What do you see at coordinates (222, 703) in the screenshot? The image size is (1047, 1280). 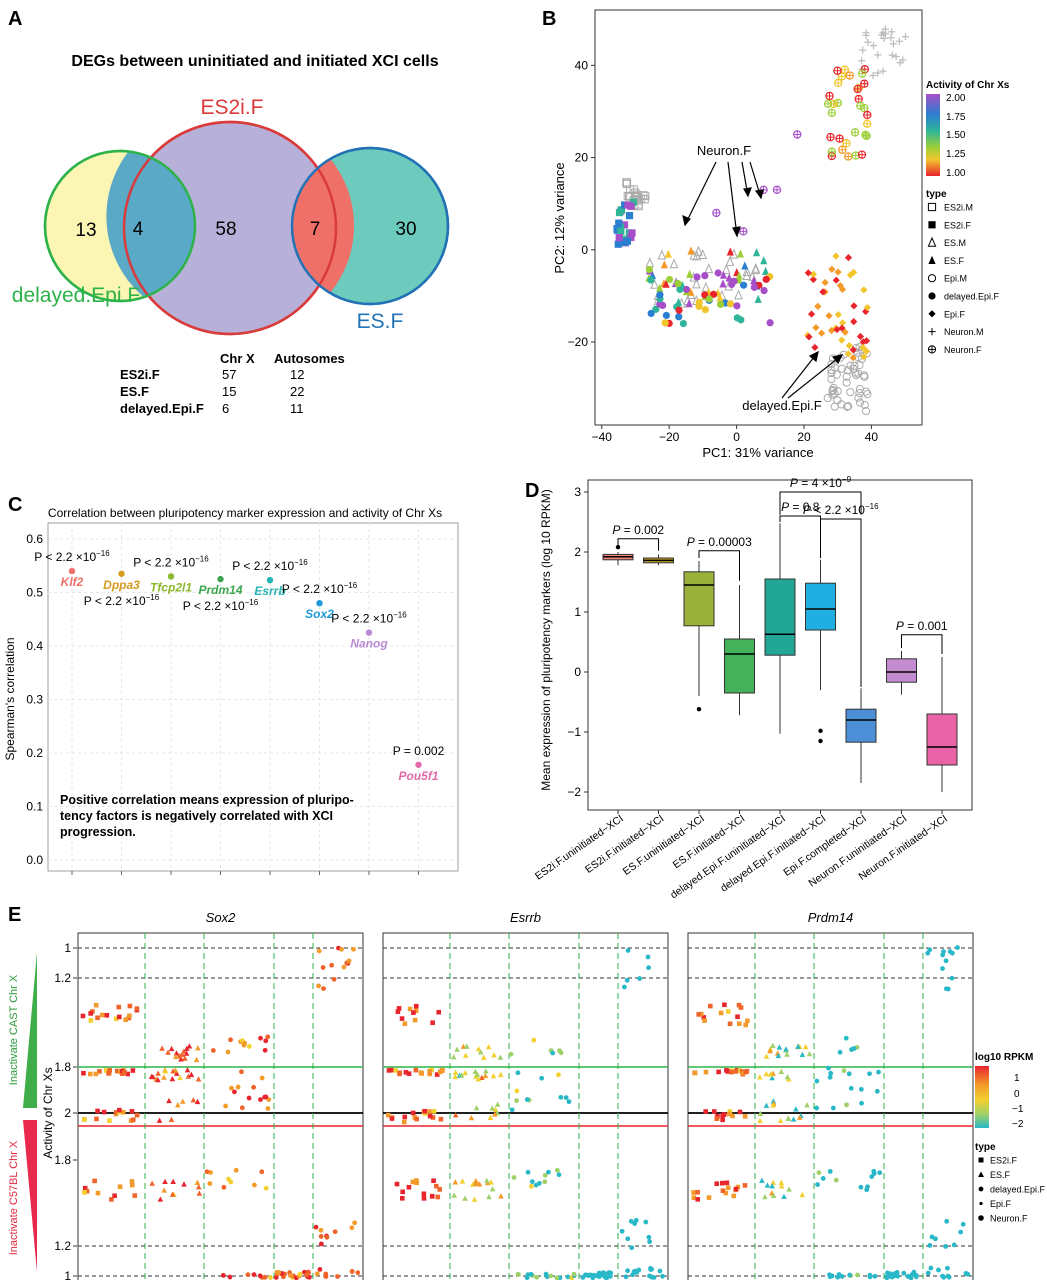 I see `corr-ticks: 0.0 0.1 0.2 0.3 0.4 0.5 0.6` at bounding box center [222, 703].